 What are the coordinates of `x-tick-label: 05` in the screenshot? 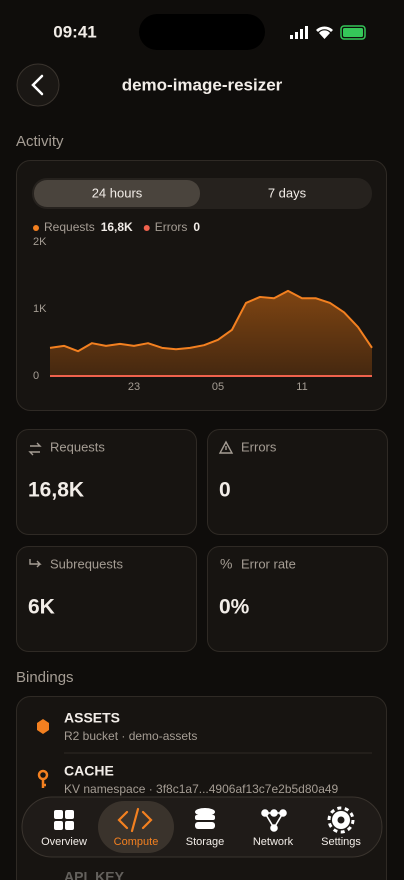 It's located at (218, 387).